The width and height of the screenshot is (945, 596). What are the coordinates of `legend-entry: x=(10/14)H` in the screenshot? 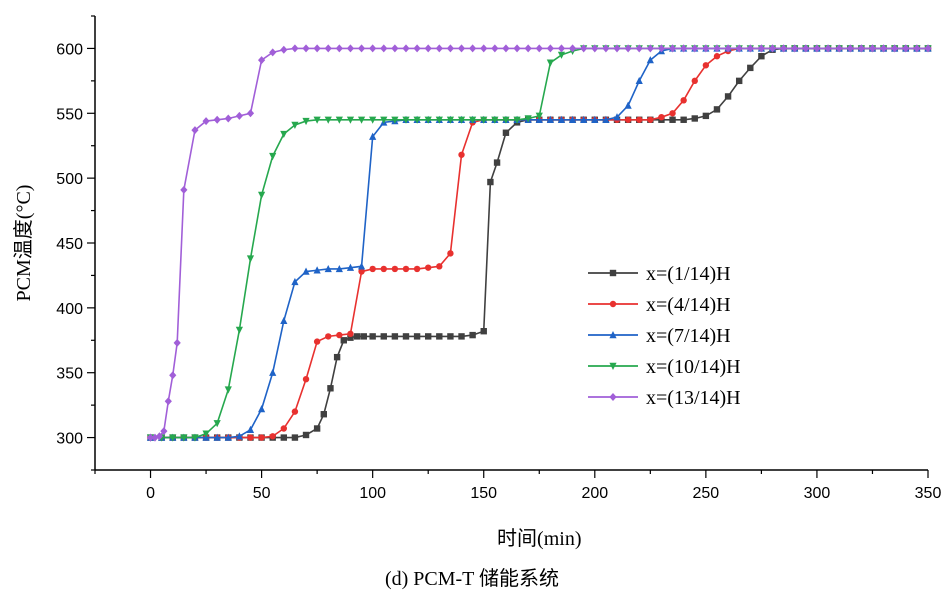 It's located at (664, 367).